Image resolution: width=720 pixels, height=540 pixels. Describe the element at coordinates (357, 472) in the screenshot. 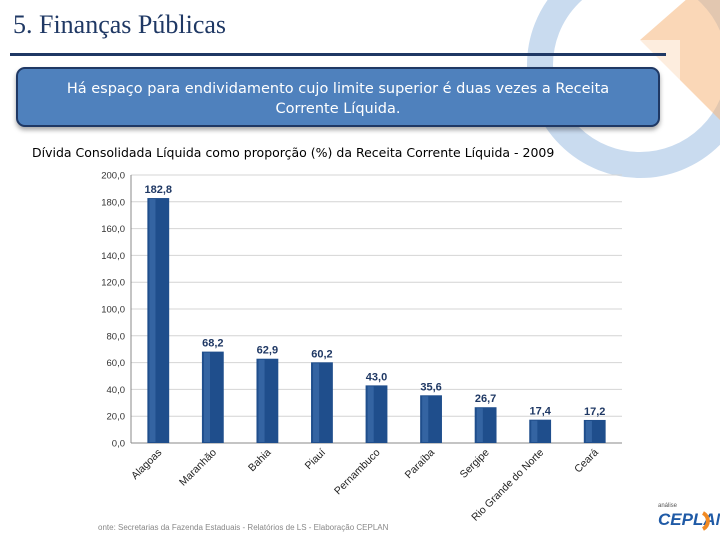

I see `x-tick-label: Pernambuco` at that location.